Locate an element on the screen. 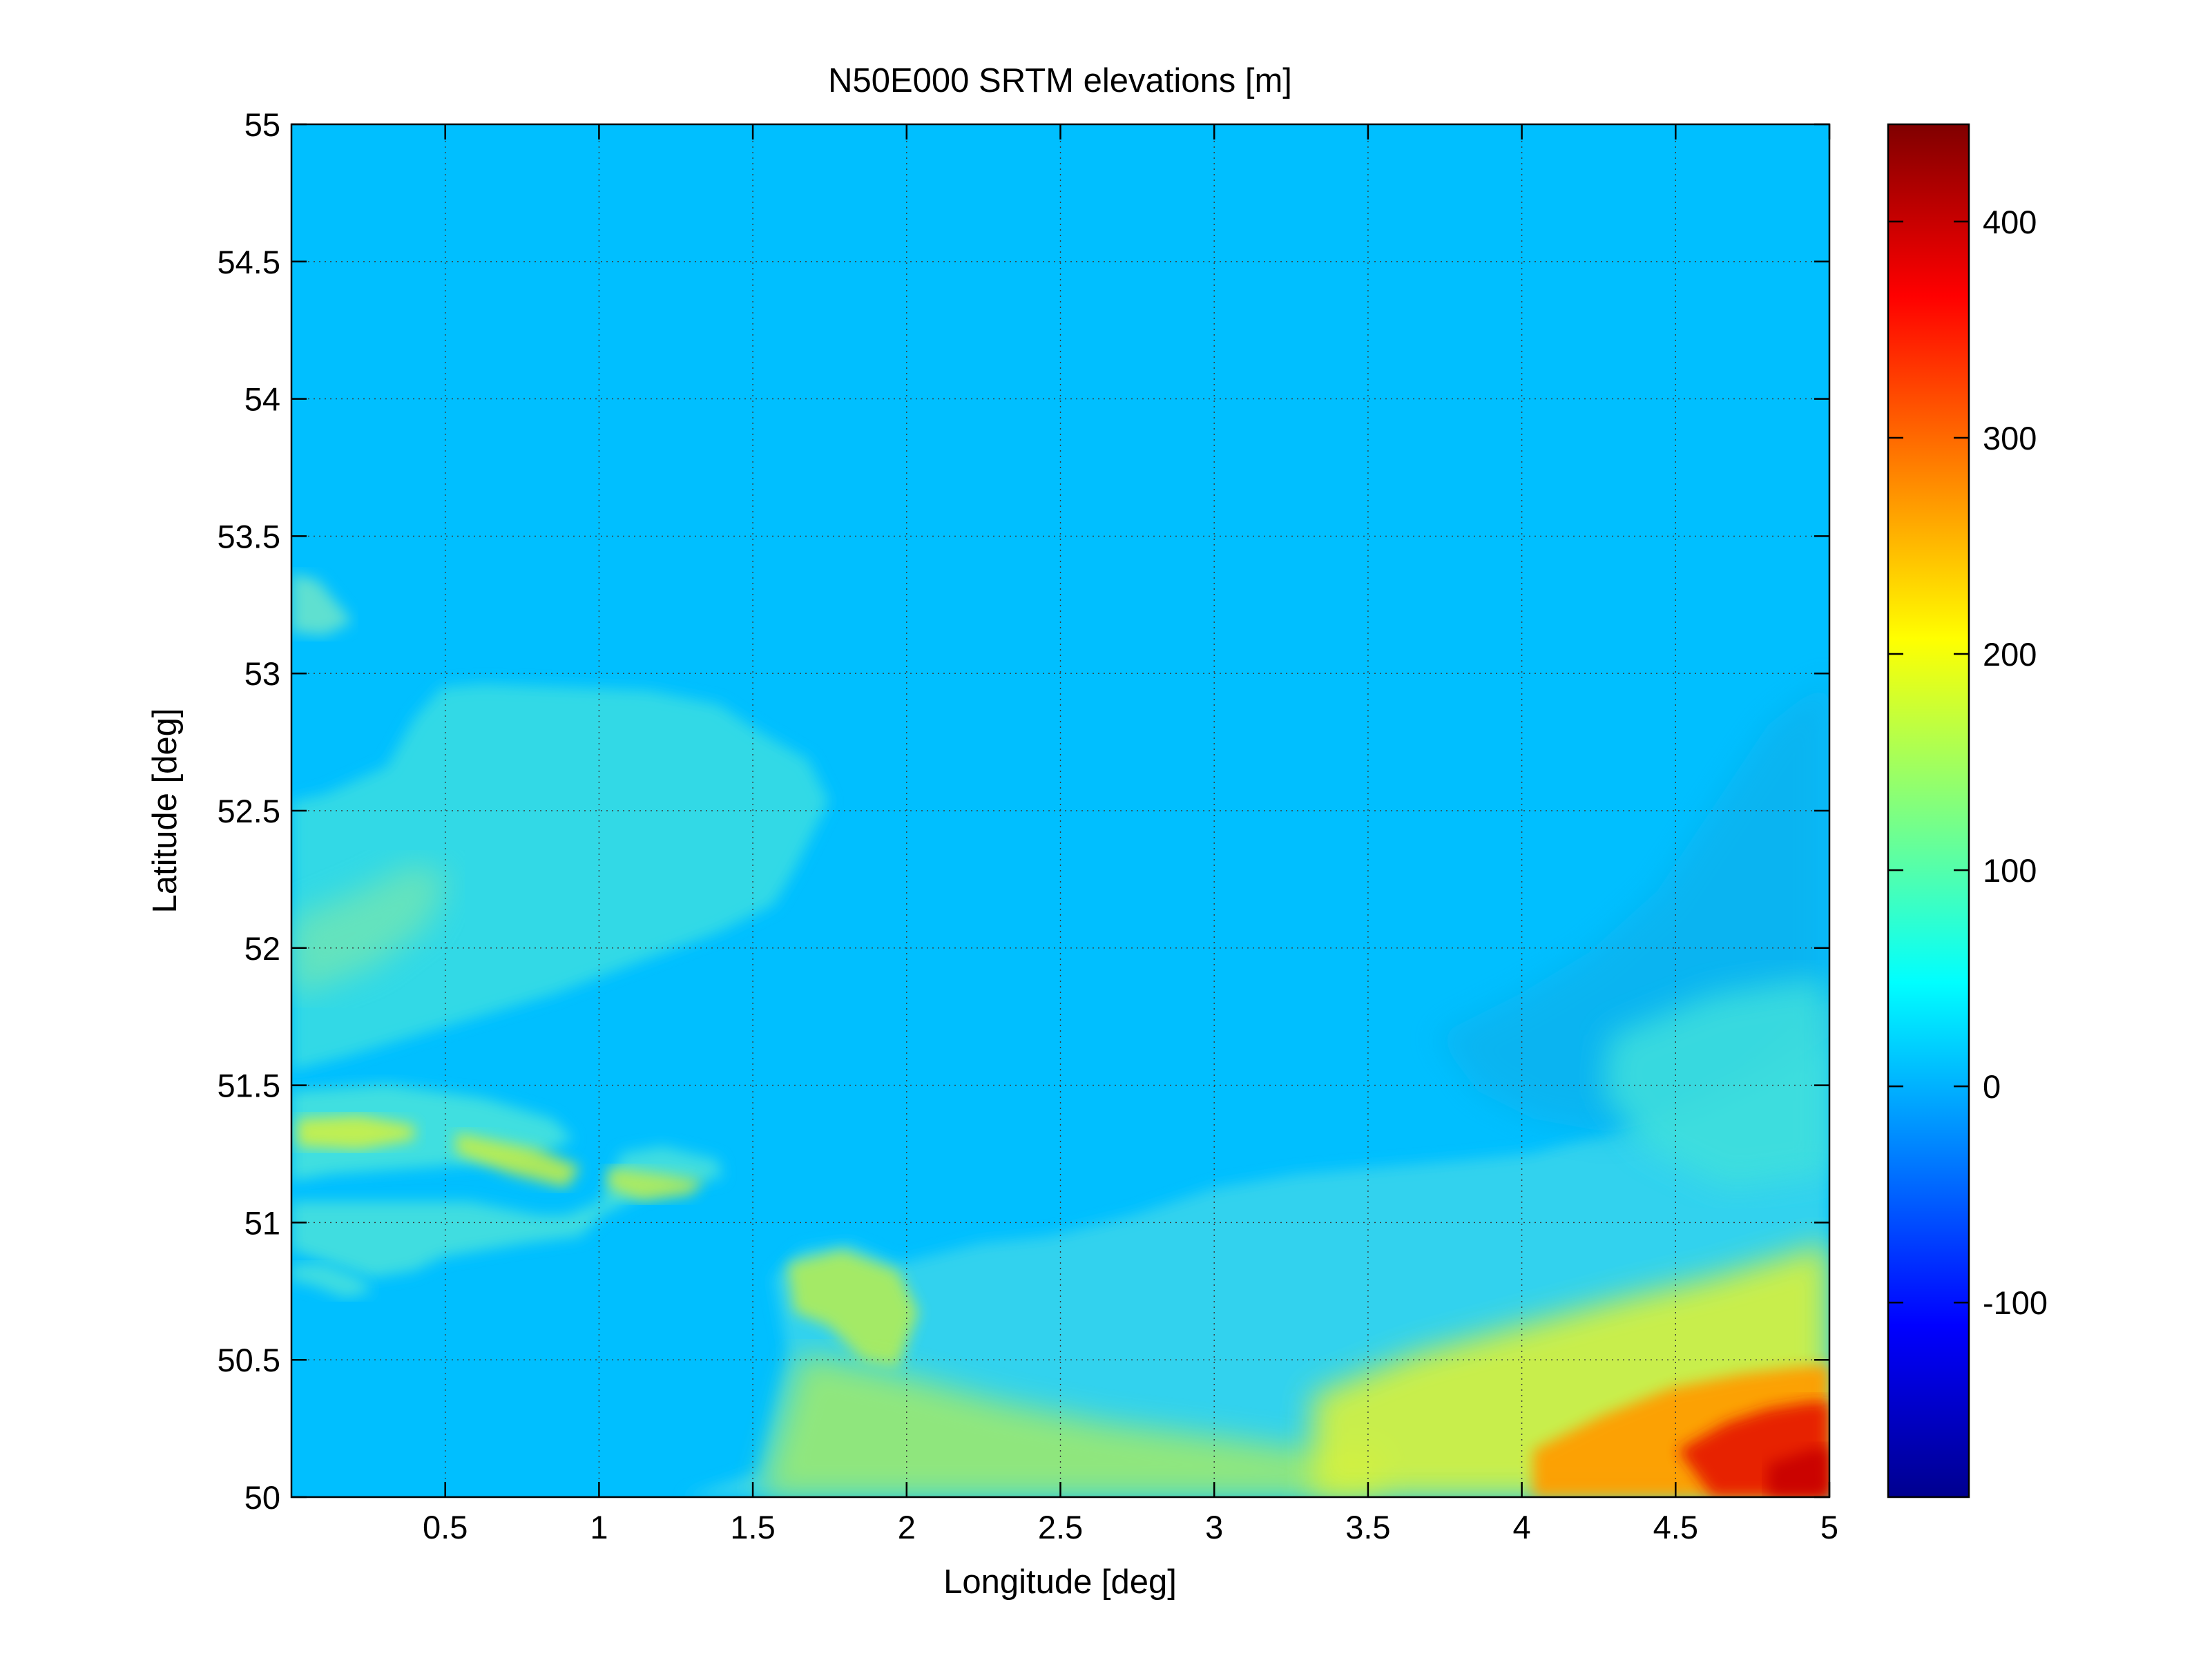  x-tick-label: 3 is located at coordinates (1214, 1527).